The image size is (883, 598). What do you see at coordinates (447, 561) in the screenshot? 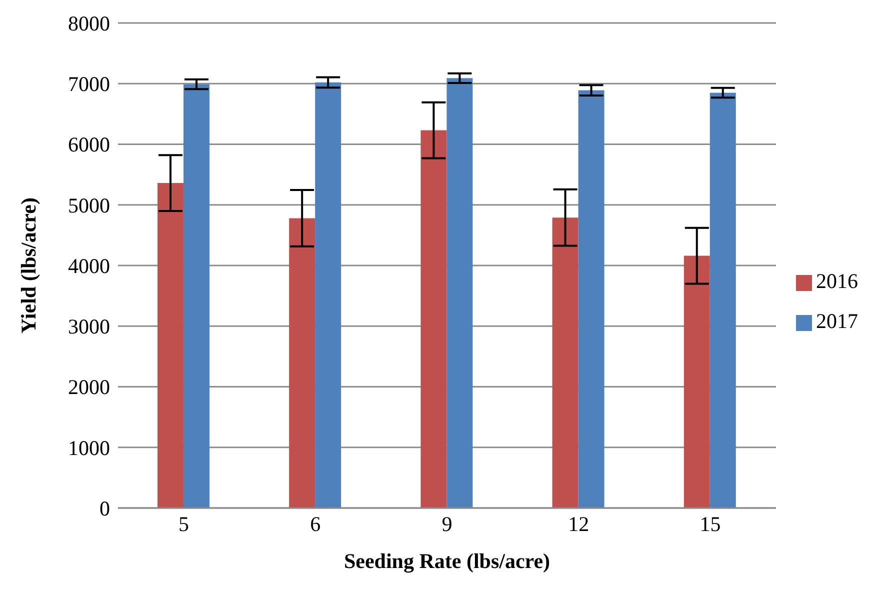
I see `x-axis-title: Seeding Rate (lbs/acre)` at bounding box center [447, 561].